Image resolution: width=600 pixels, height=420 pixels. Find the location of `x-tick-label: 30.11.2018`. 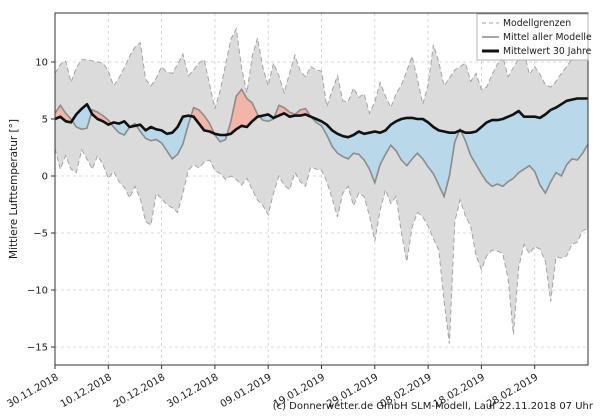

x-tick-label: 30.11.2018 is located at coordinates (32, 391).